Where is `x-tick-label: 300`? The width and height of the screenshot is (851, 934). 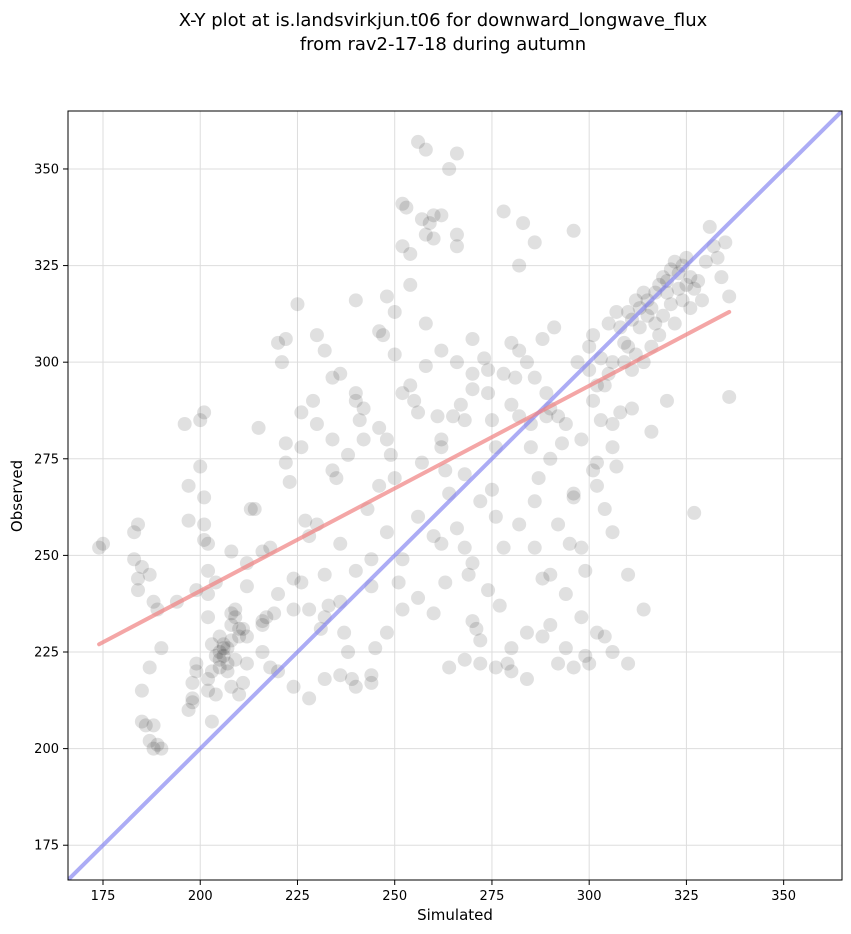 x-tick-label: 300 is located at coordinates (589, 896).